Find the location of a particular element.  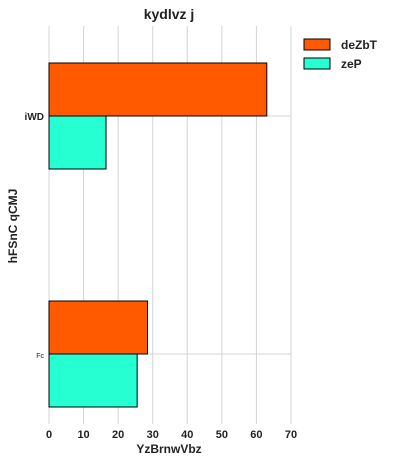

legend-label: deZbT is located at coordinates (359, 45).